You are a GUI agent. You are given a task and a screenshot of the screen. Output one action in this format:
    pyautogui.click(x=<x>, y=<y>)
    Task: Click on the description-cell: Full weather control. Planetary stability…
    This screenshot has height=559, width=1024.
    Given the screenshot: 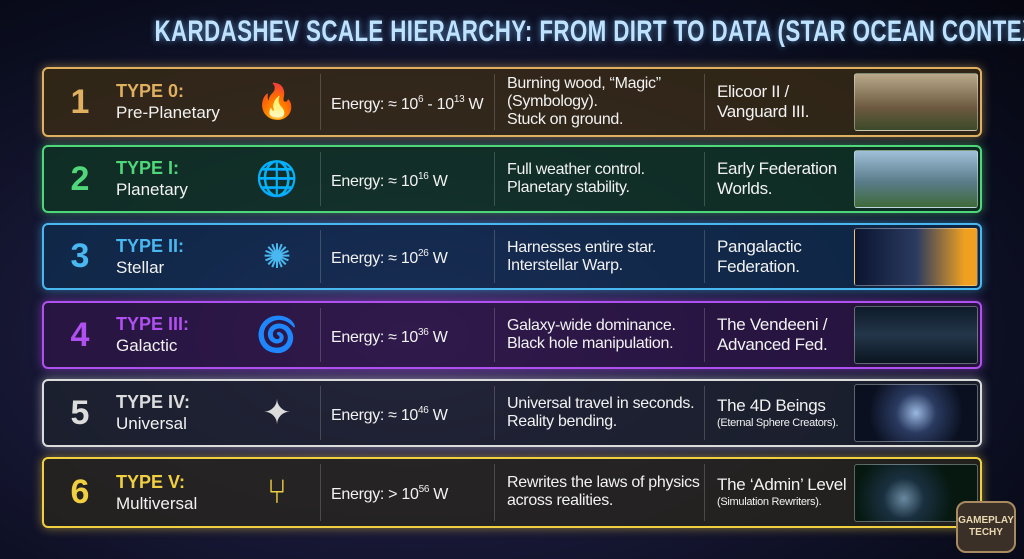 What is the action you would take?
    pyautogui.click(x=599, y=179)
    